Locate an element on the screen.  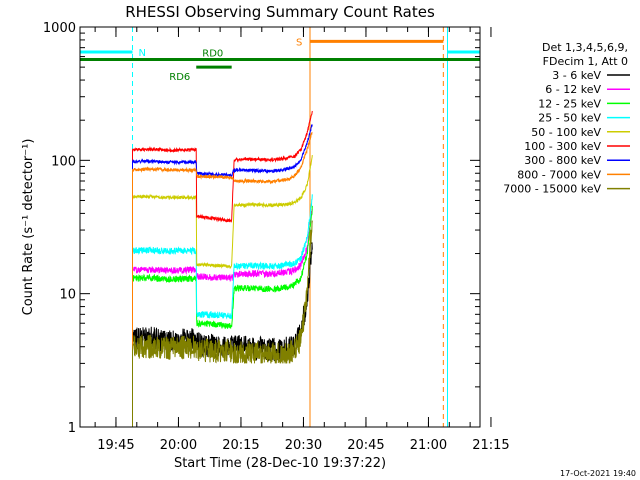
legend-label: 25 - 50 keV is located at coordinates (569, 118).